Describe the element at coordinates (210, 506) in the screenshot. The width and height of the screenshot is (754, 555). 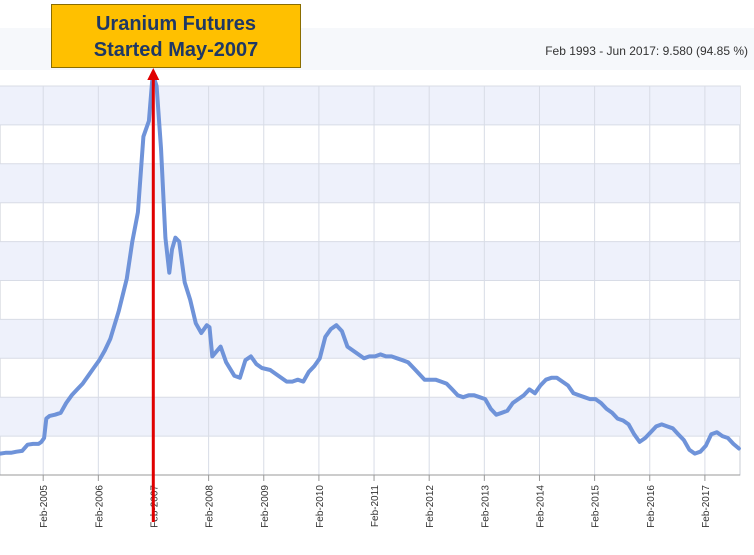
I see `x-tick-label: Feb-2008` at that location.